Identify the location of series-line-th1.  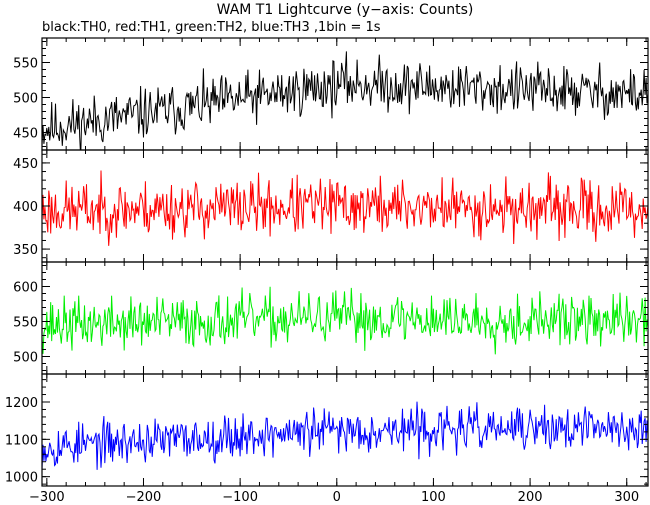
(345, 208).